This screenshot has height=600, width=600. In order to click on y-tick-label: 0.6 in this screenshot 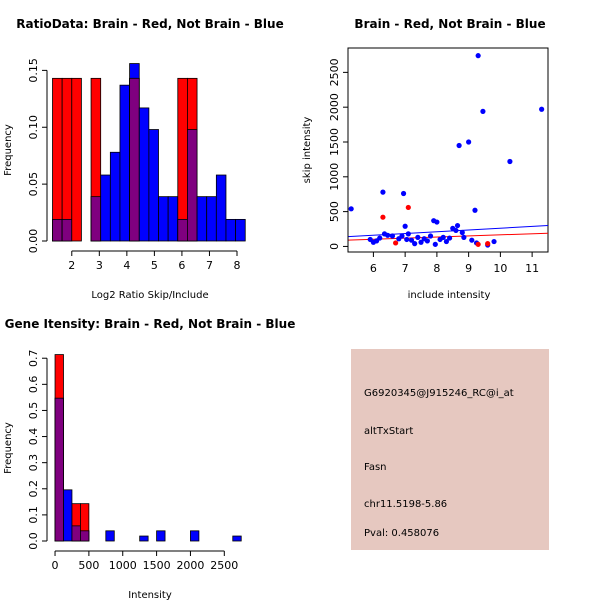, I will do `click(33, 385)`.